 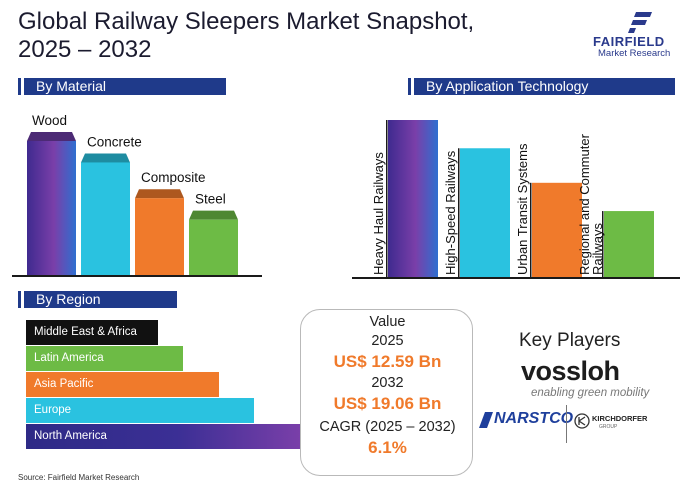 What do you see at coordinates (541, 86) in the screenshot?
I see `section-header-application: By Application Technology` at bounding box center [541, 86].